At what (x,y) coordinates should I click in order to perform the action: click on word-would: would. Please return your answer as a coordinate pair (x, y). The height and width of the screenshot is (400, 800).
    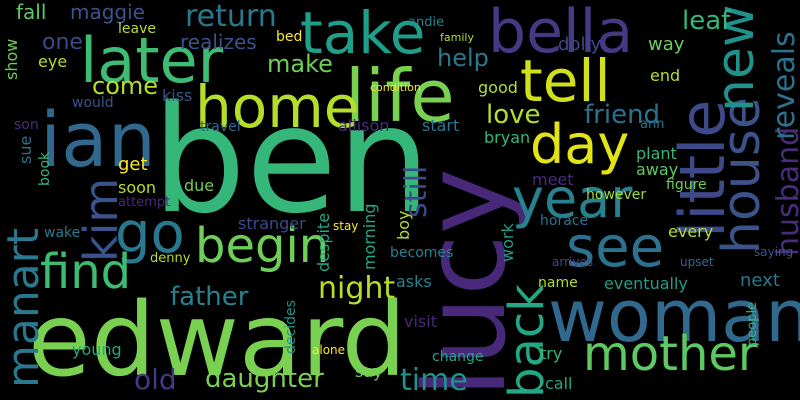
    Looking at the image, I should click on (93, 103).